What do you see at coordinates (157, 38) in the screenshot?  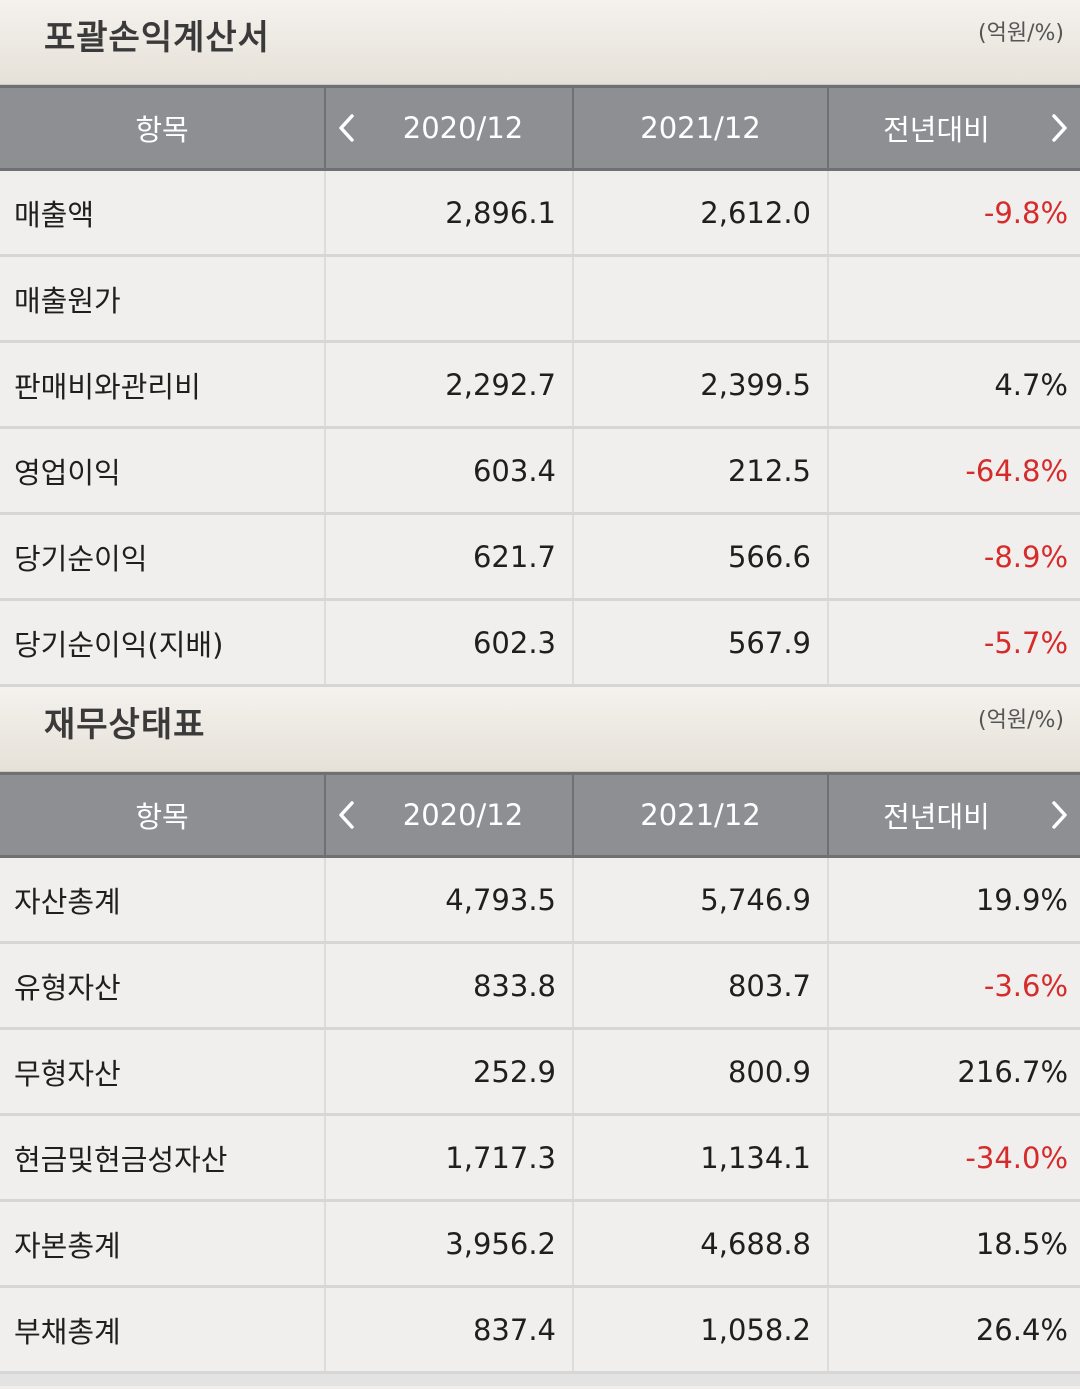 I see `section-title: 포괄손익계산서` at bounding box center [157, 38].